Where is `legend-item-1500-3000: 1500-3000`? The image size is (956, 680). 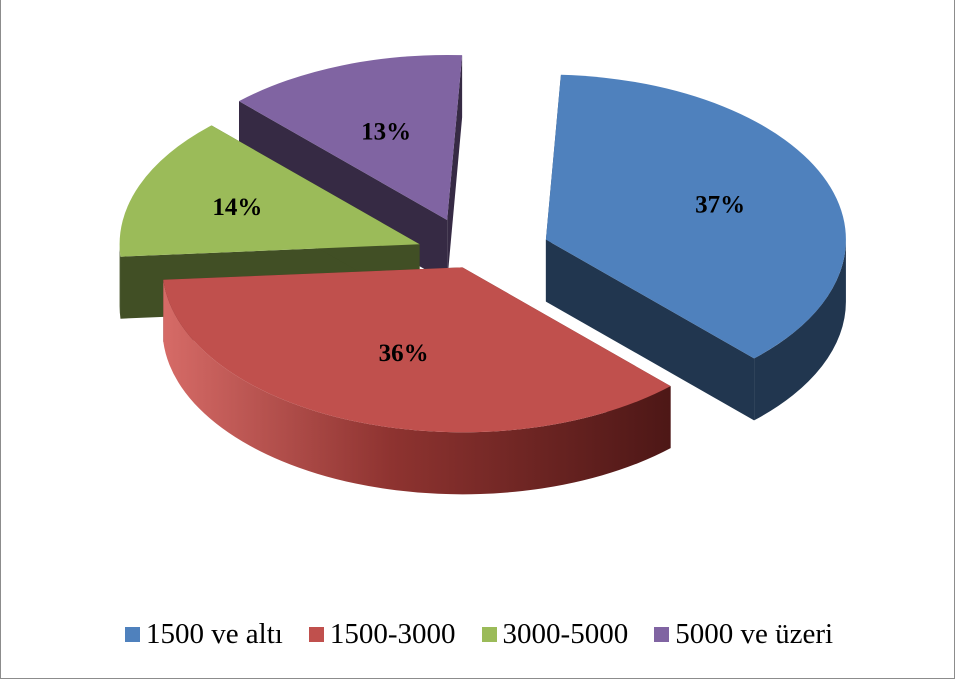 legend-item-1500-3000: 1500-3000 is located at coordinates (382, 634).